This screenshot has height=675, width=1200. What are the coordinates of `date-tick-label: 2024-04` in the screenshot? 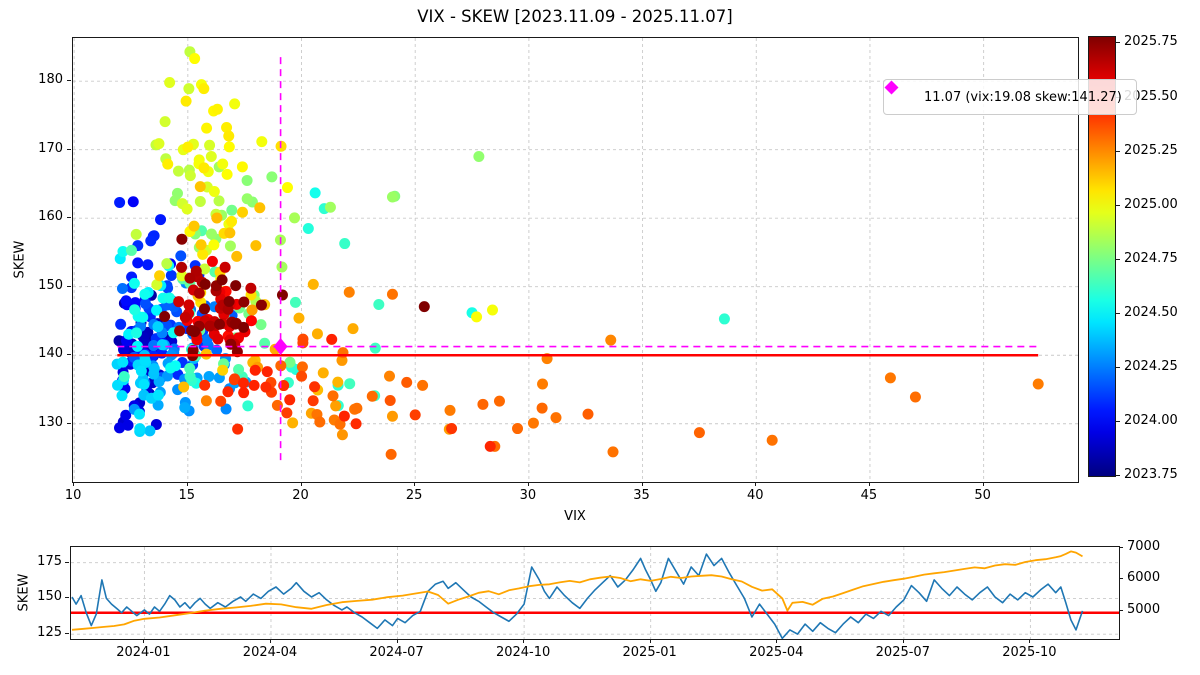 It's located at (270, 652).